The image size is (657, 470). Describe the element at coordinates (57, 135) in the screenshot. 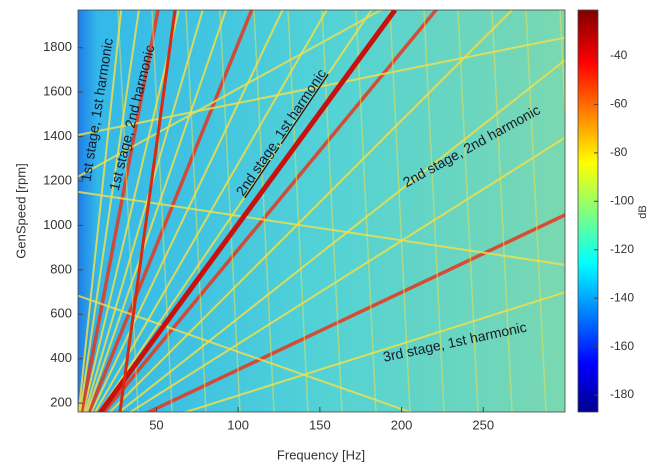

I see `y-tick-label: 1400` at that location.